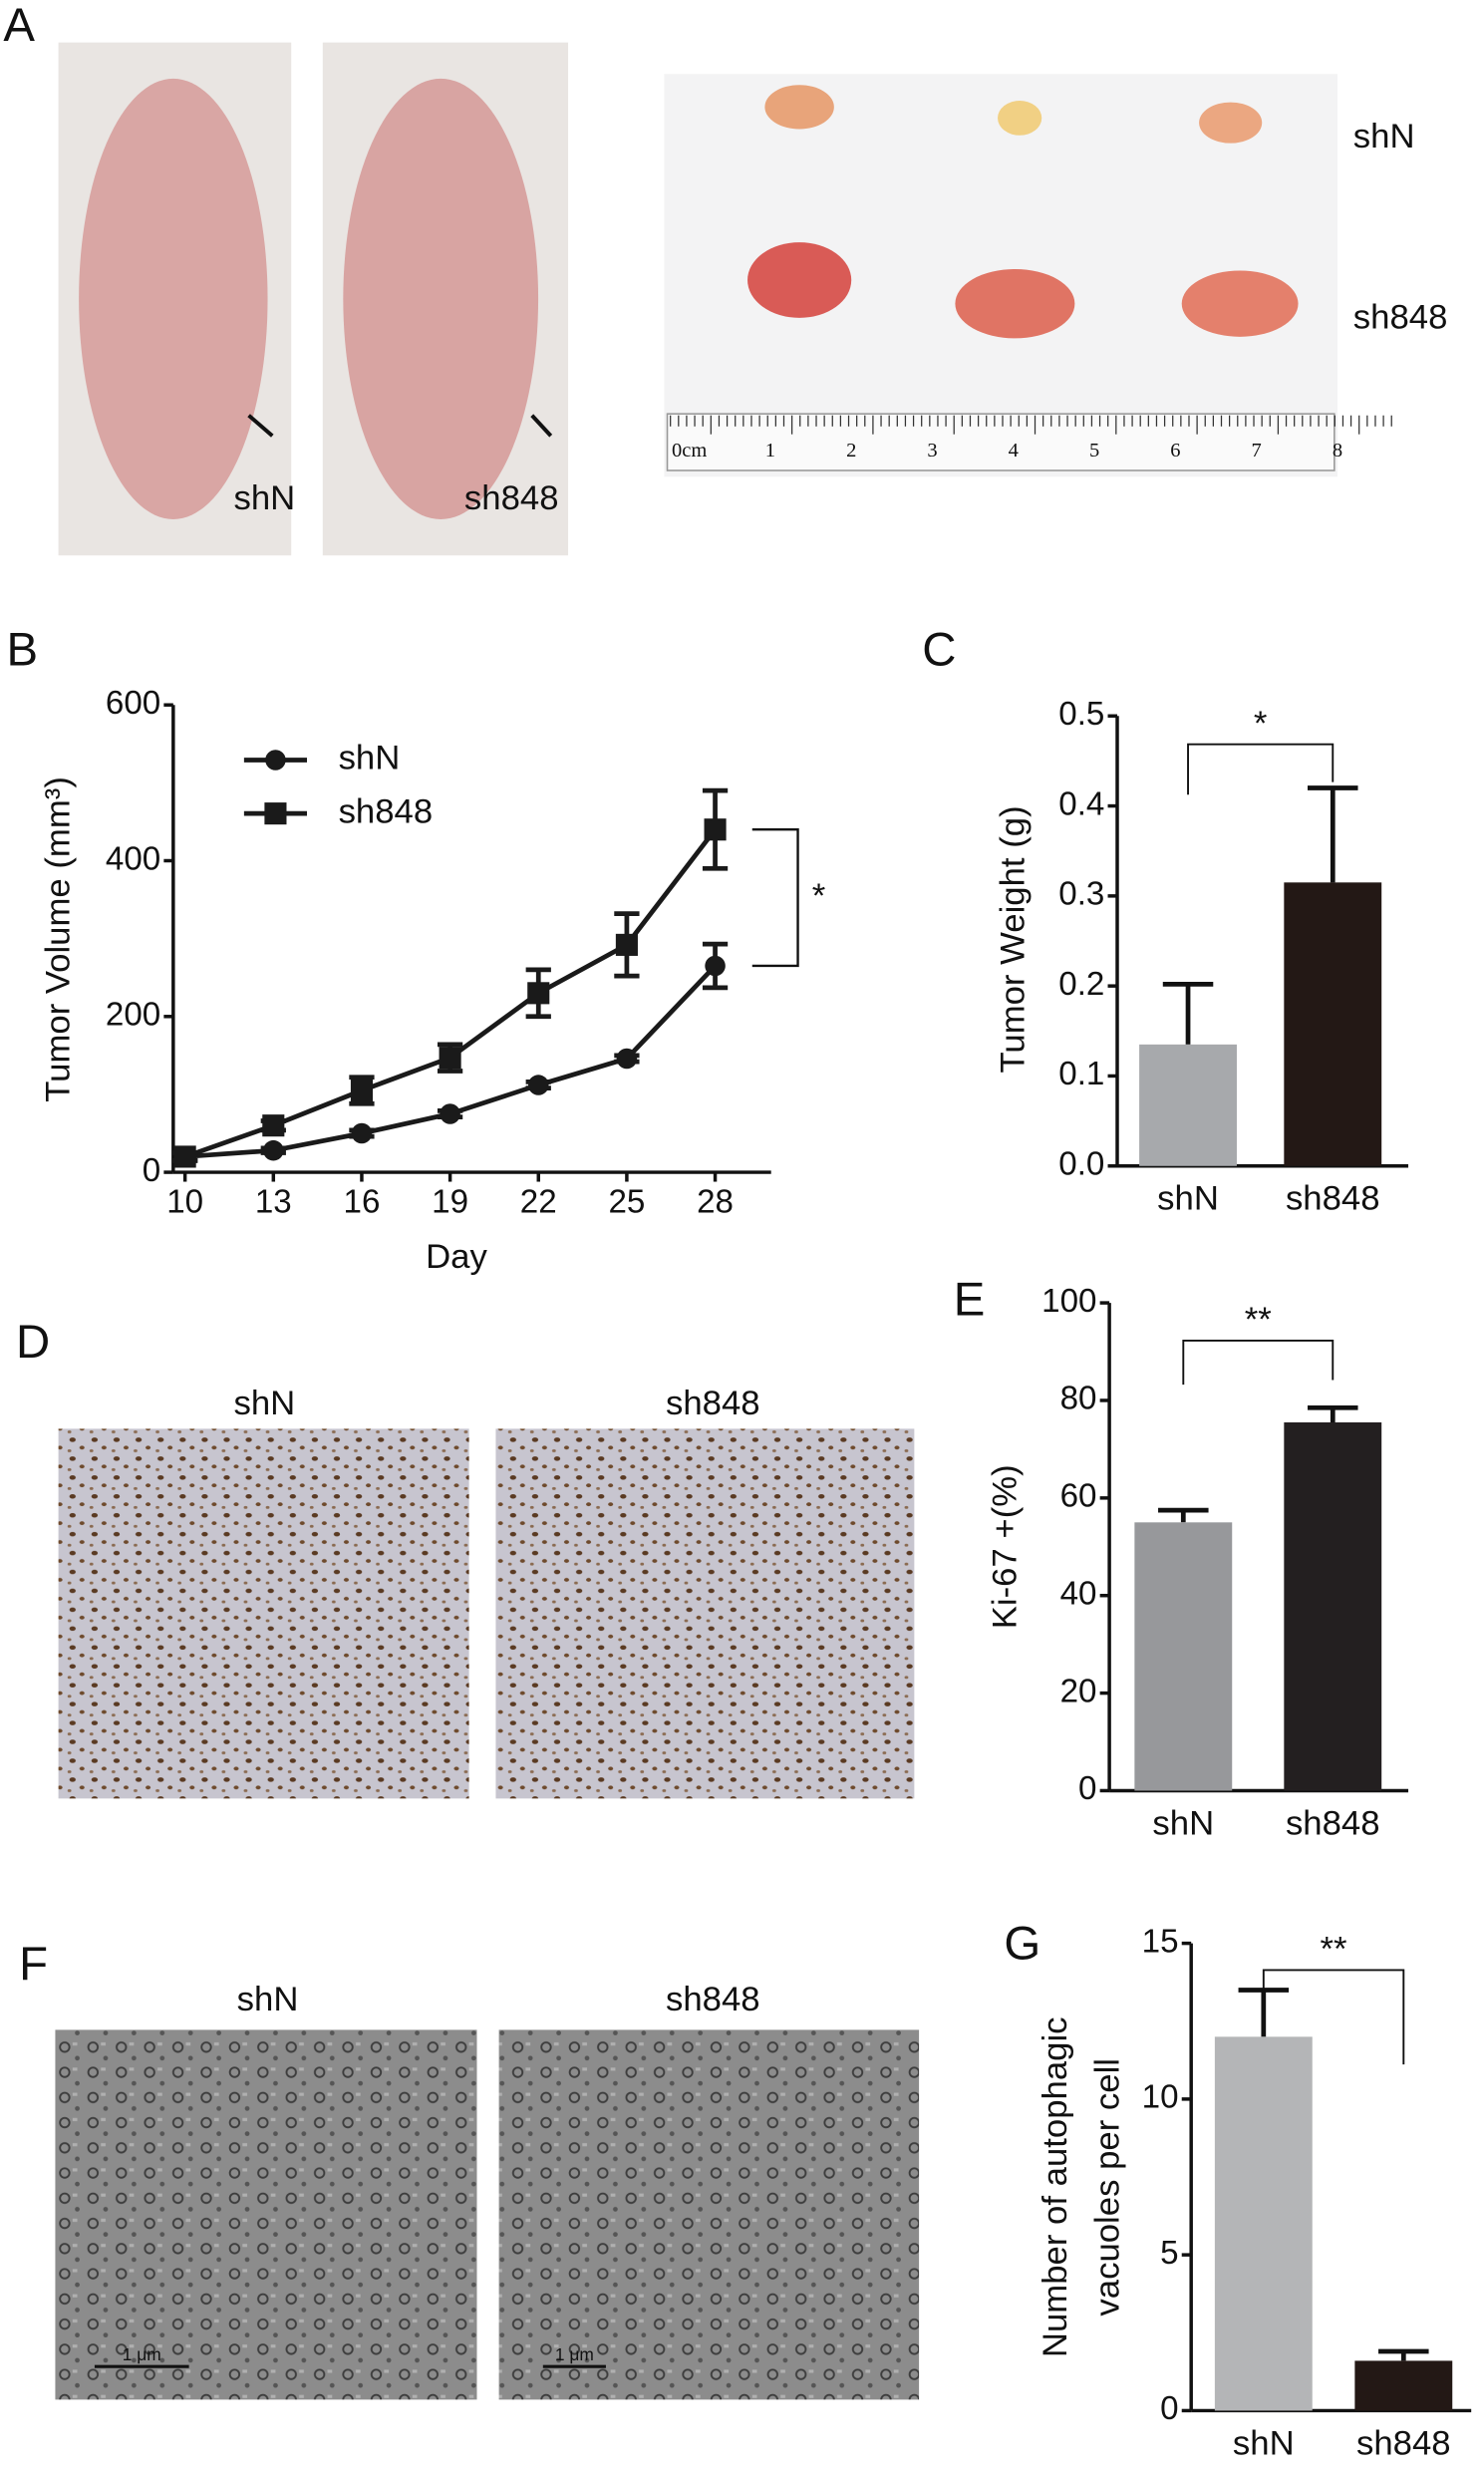 The height and width of the screenshot is (2472, 1484). I want to click on x-axis-label: Day, so click(456, 1257).